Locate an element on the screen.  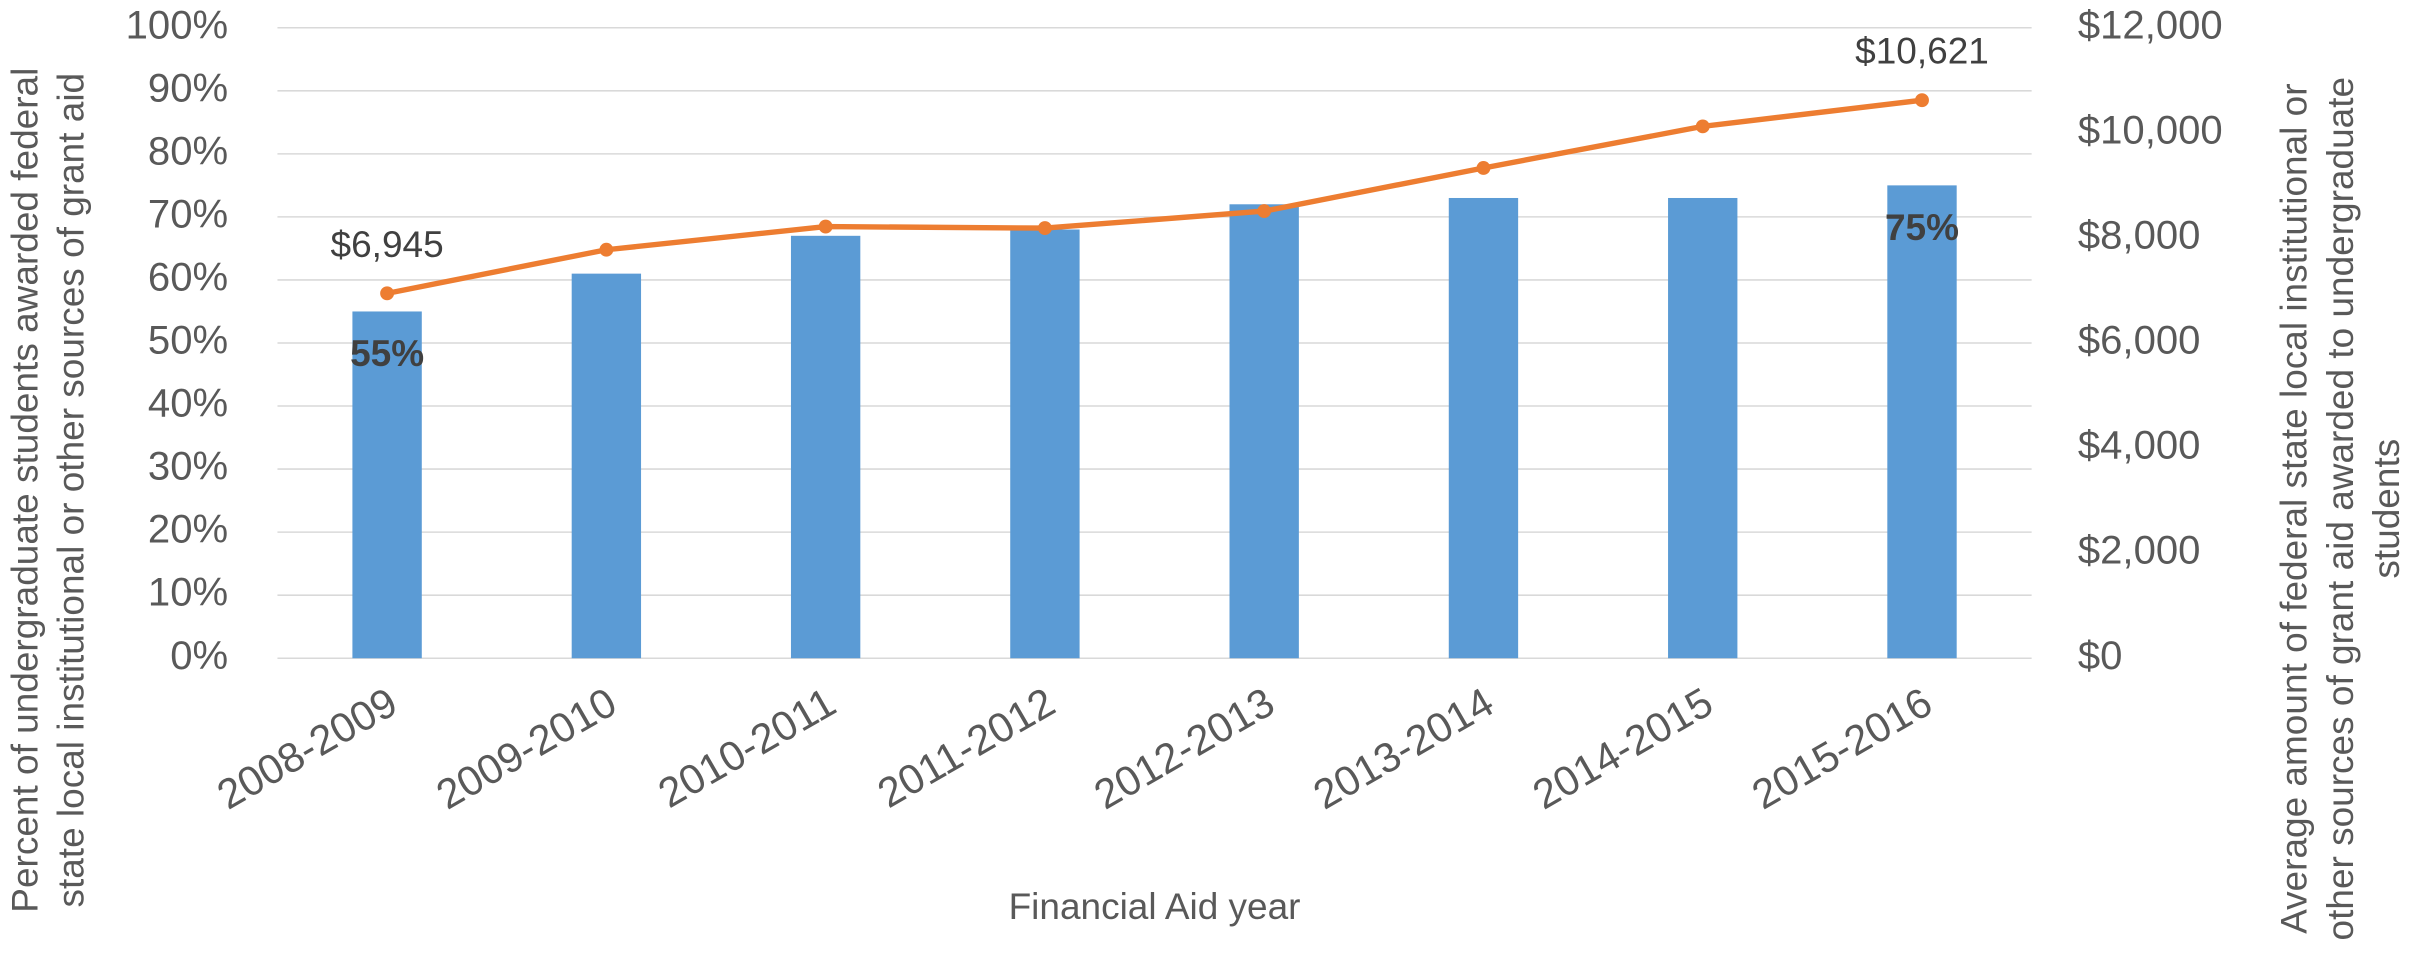
y2-tick-label: $10,000 is located at coordinates (2150, 130).